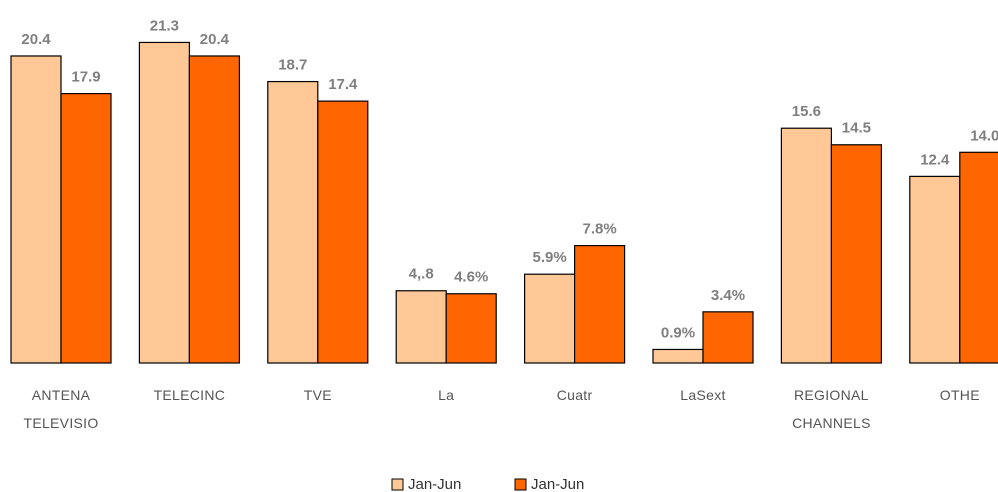  I want to click on value-label: 14.0, so click(984, 135).